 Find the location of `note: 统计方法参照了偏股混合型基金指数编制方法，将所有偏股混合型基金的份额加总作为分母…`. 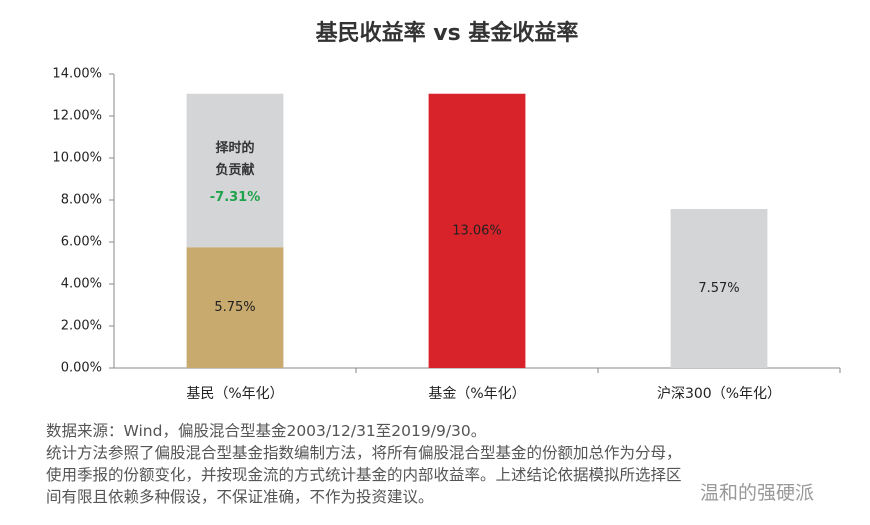

note: 统计方法参照了偏股混合型基金指数编制方法，将所有偏股混合型基金的份额加总作为分母… is located at coordinates (364, 453).